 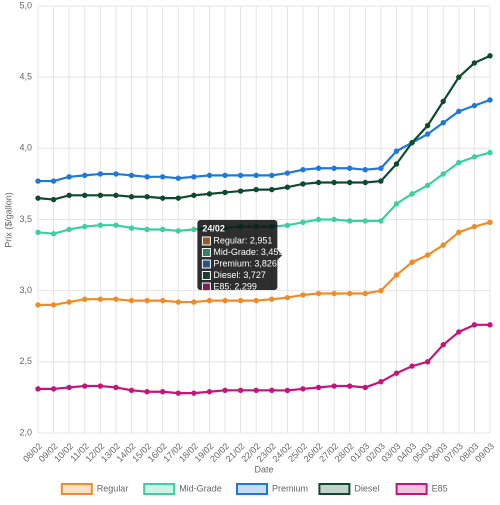 What do you see at coordinates (280, 255) in the screenshot?
I see `tooltip-caret` at bounding box center [280, 255].